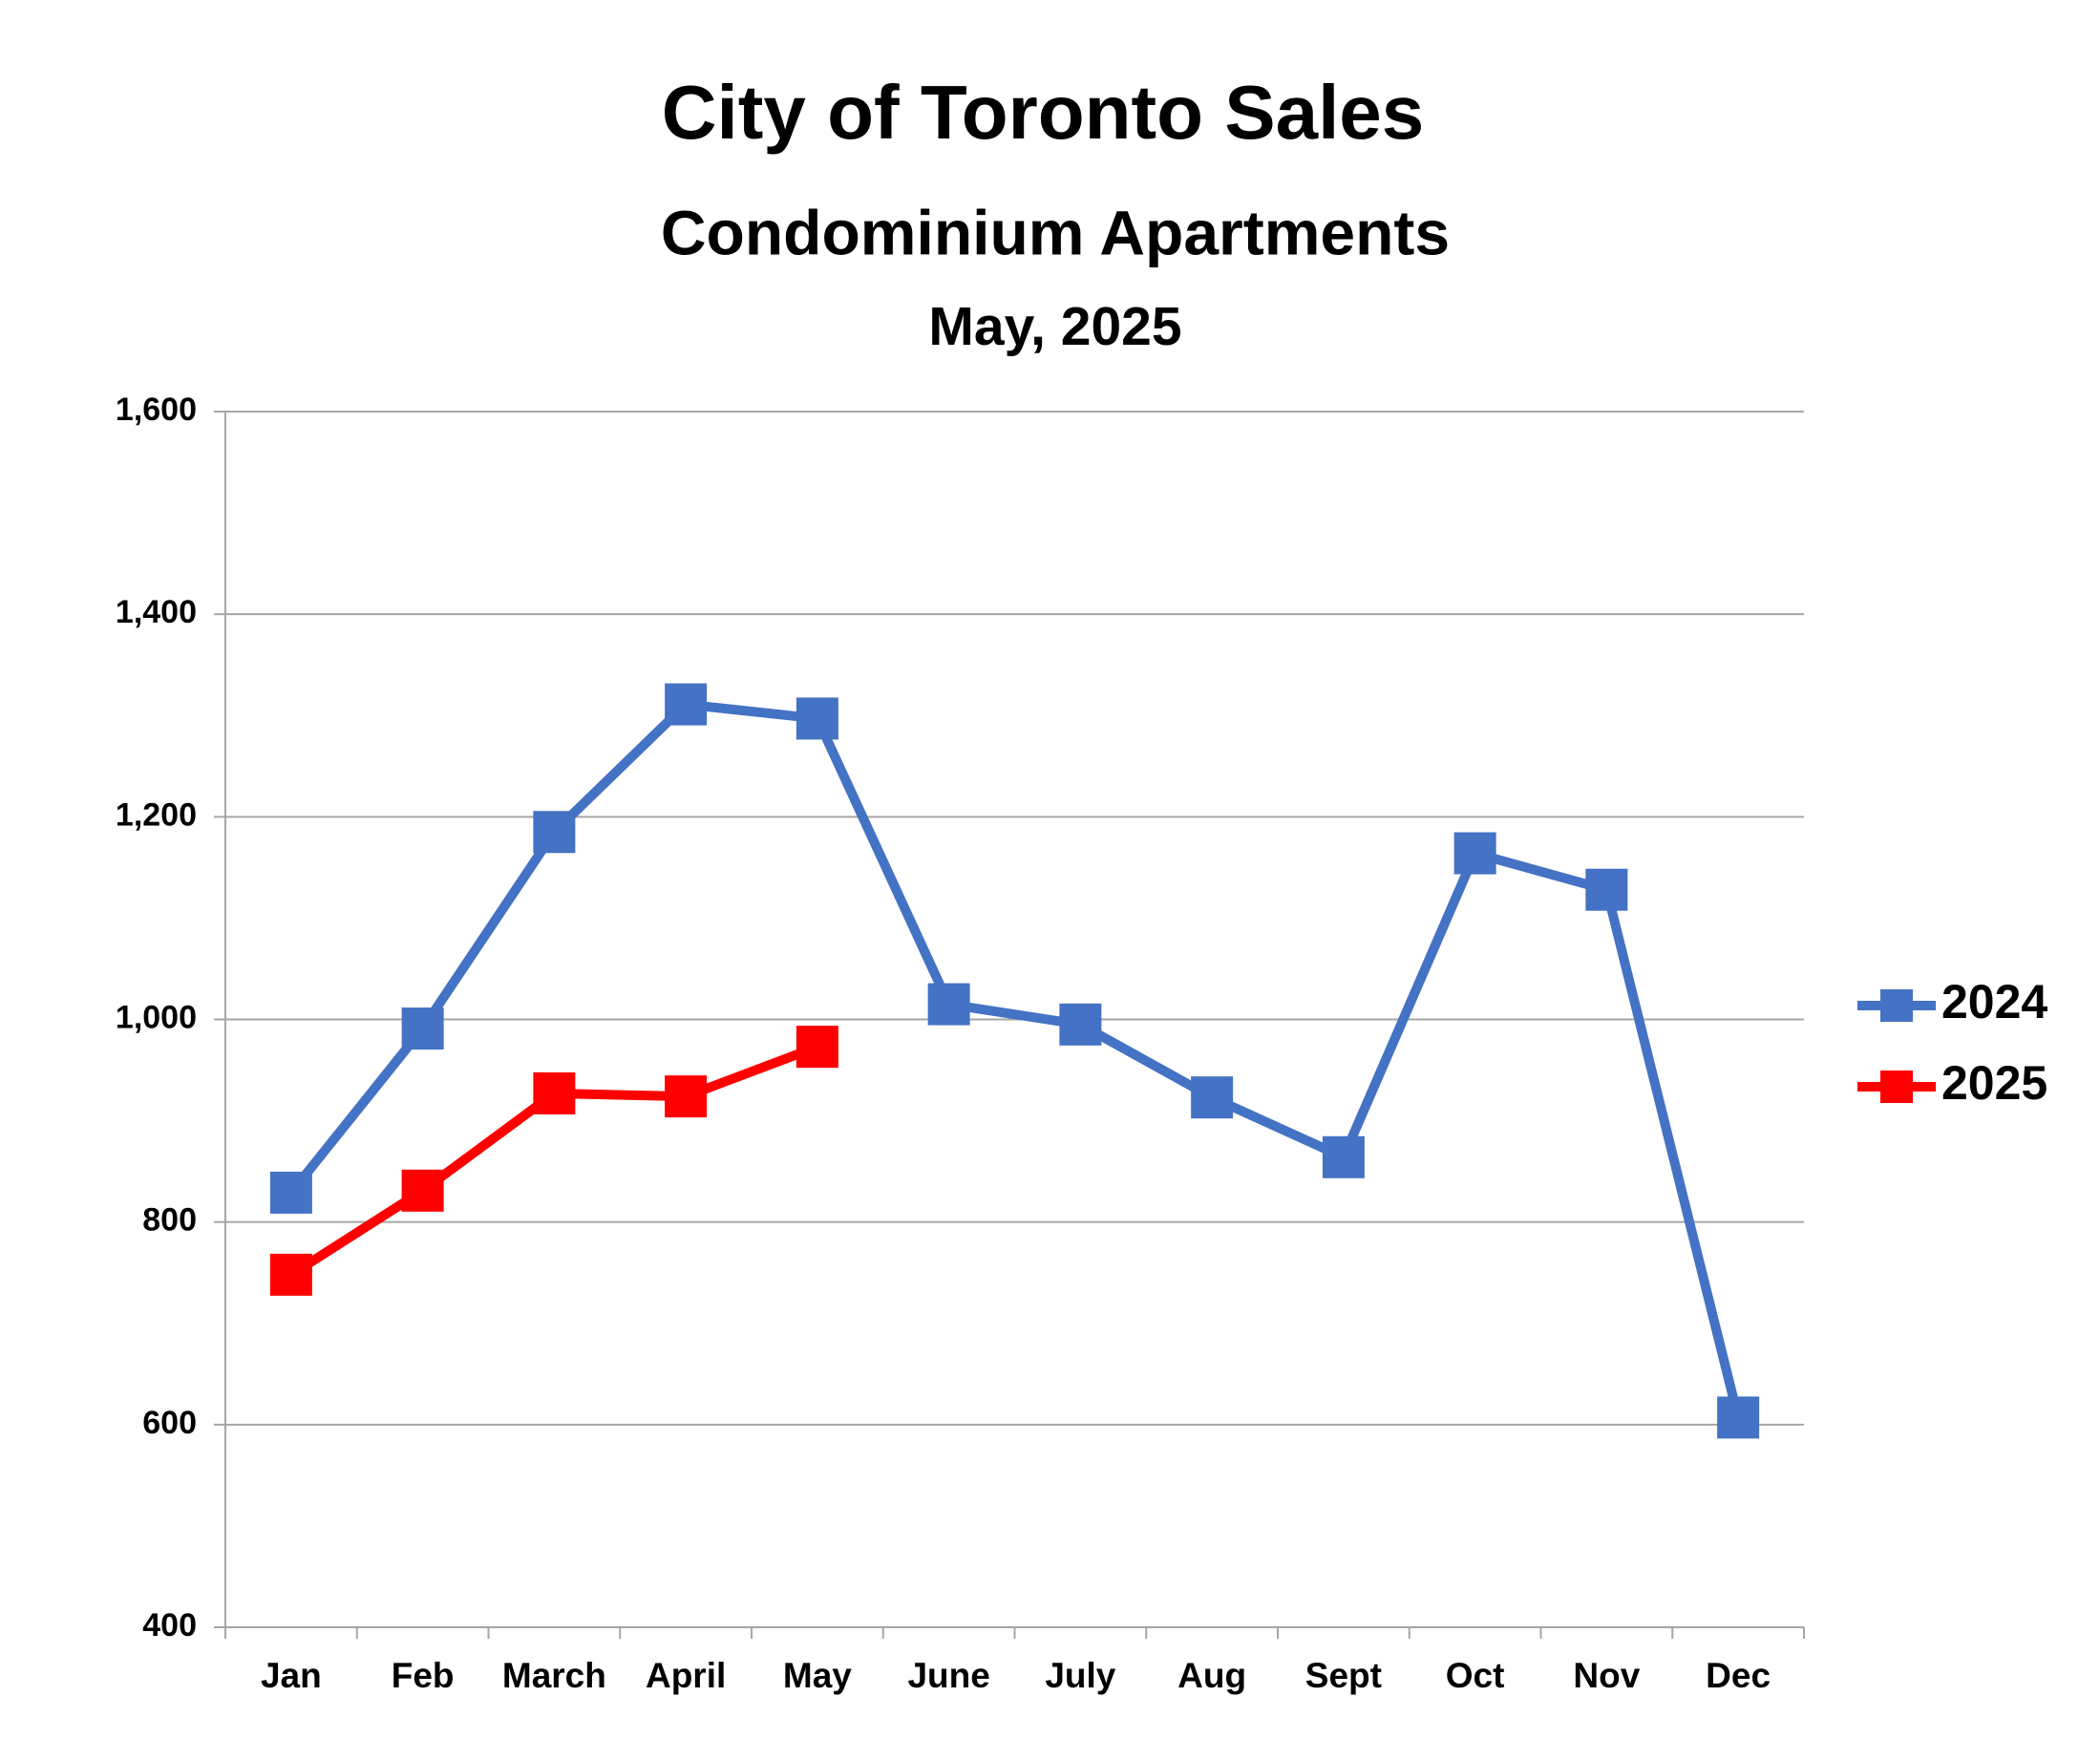 The height and width of the screenshot is (1760, 2100). I want to click on x-tick-label: April, so click(686, 1675).